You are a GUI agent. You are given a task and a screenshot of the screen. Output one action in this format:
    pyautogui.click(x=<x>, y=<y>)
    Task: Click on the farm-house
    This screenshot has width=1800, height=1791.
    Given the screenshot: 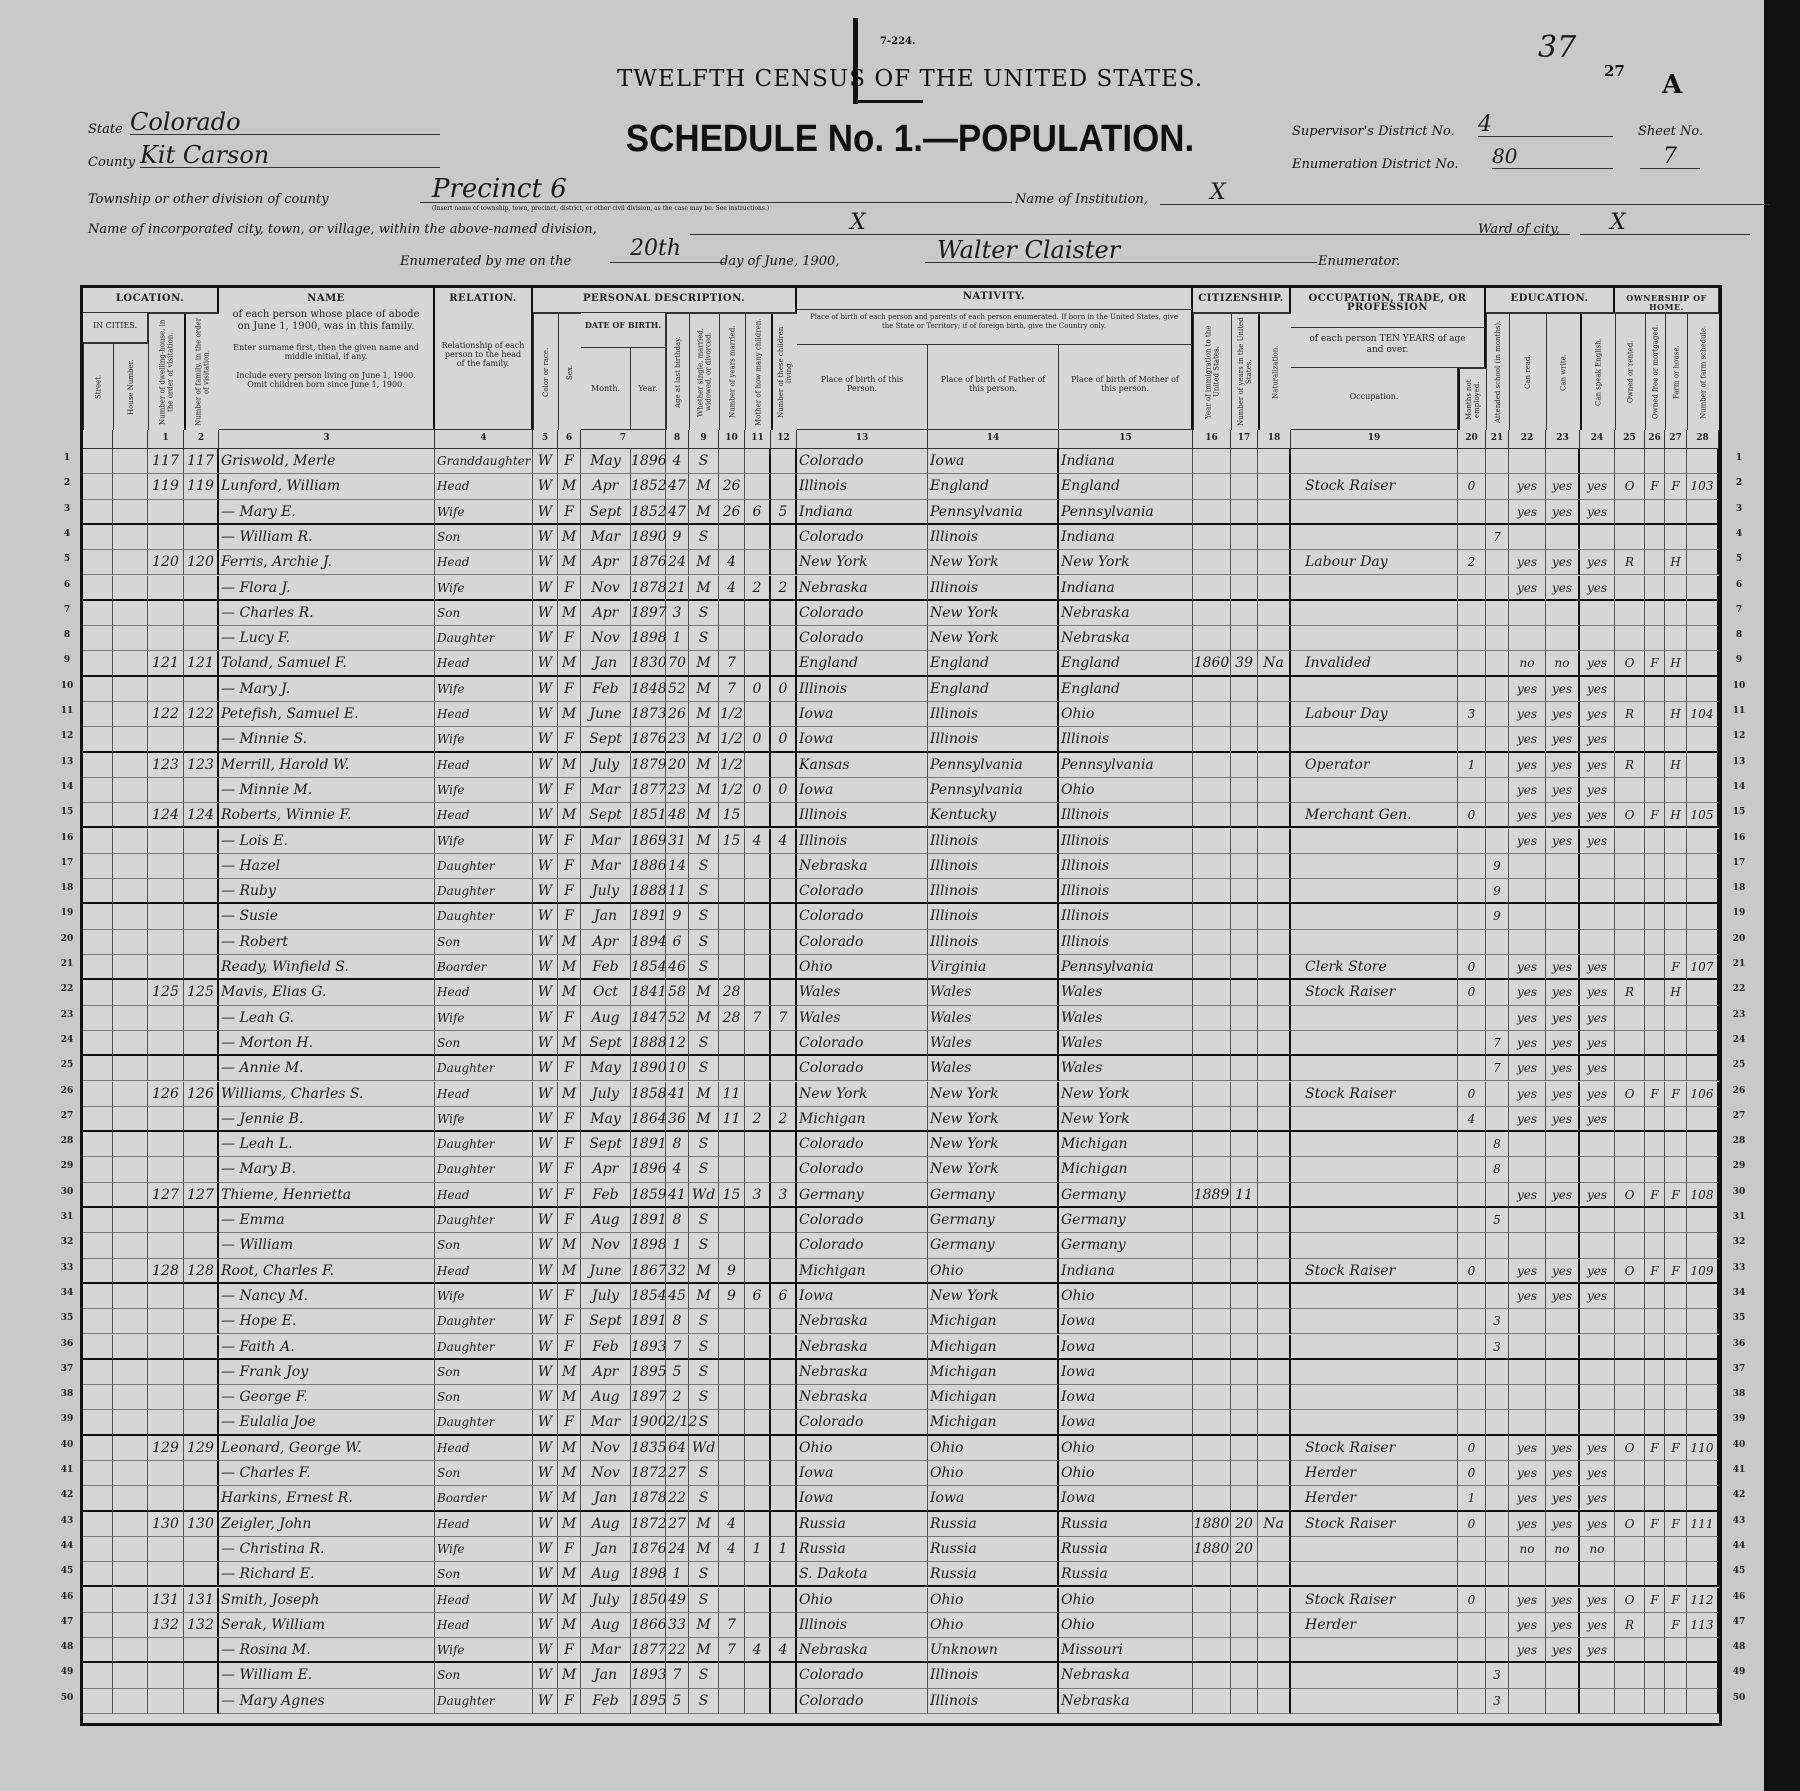 What is the action you would take?
    pyautogui.click(x=1676, y=1372)
    